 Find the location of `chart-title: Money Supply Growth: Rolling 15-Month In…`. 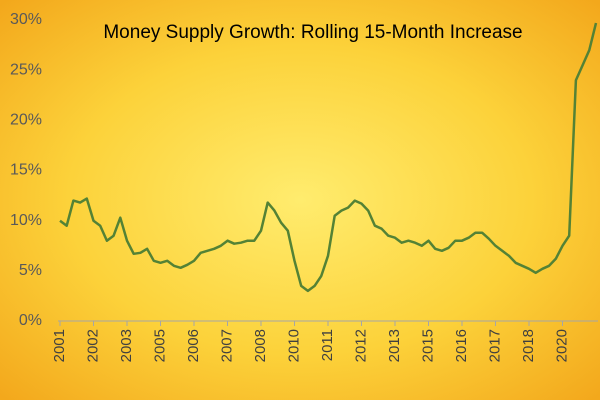

chart-title: Money Supply Growth: Rolling 15-Month In… is located at coordinates (312, 32).